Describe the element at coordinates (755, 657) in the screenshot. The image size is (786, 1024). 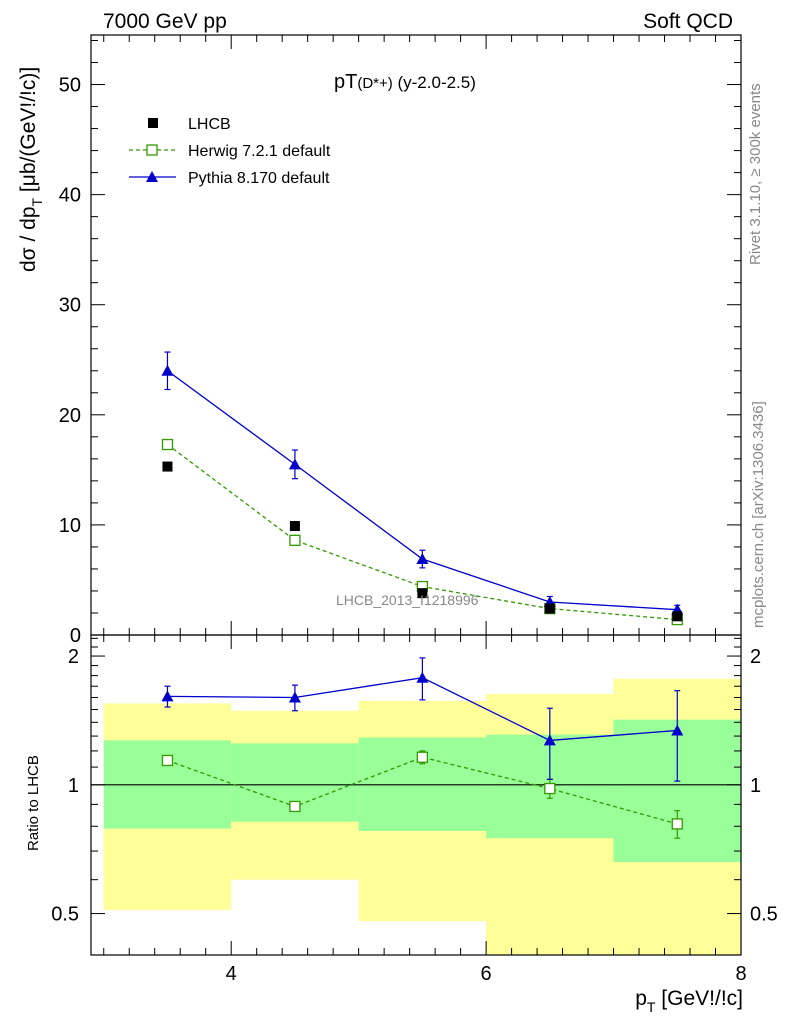
I see `ratio-y-tick-label-right: 2` at that location.